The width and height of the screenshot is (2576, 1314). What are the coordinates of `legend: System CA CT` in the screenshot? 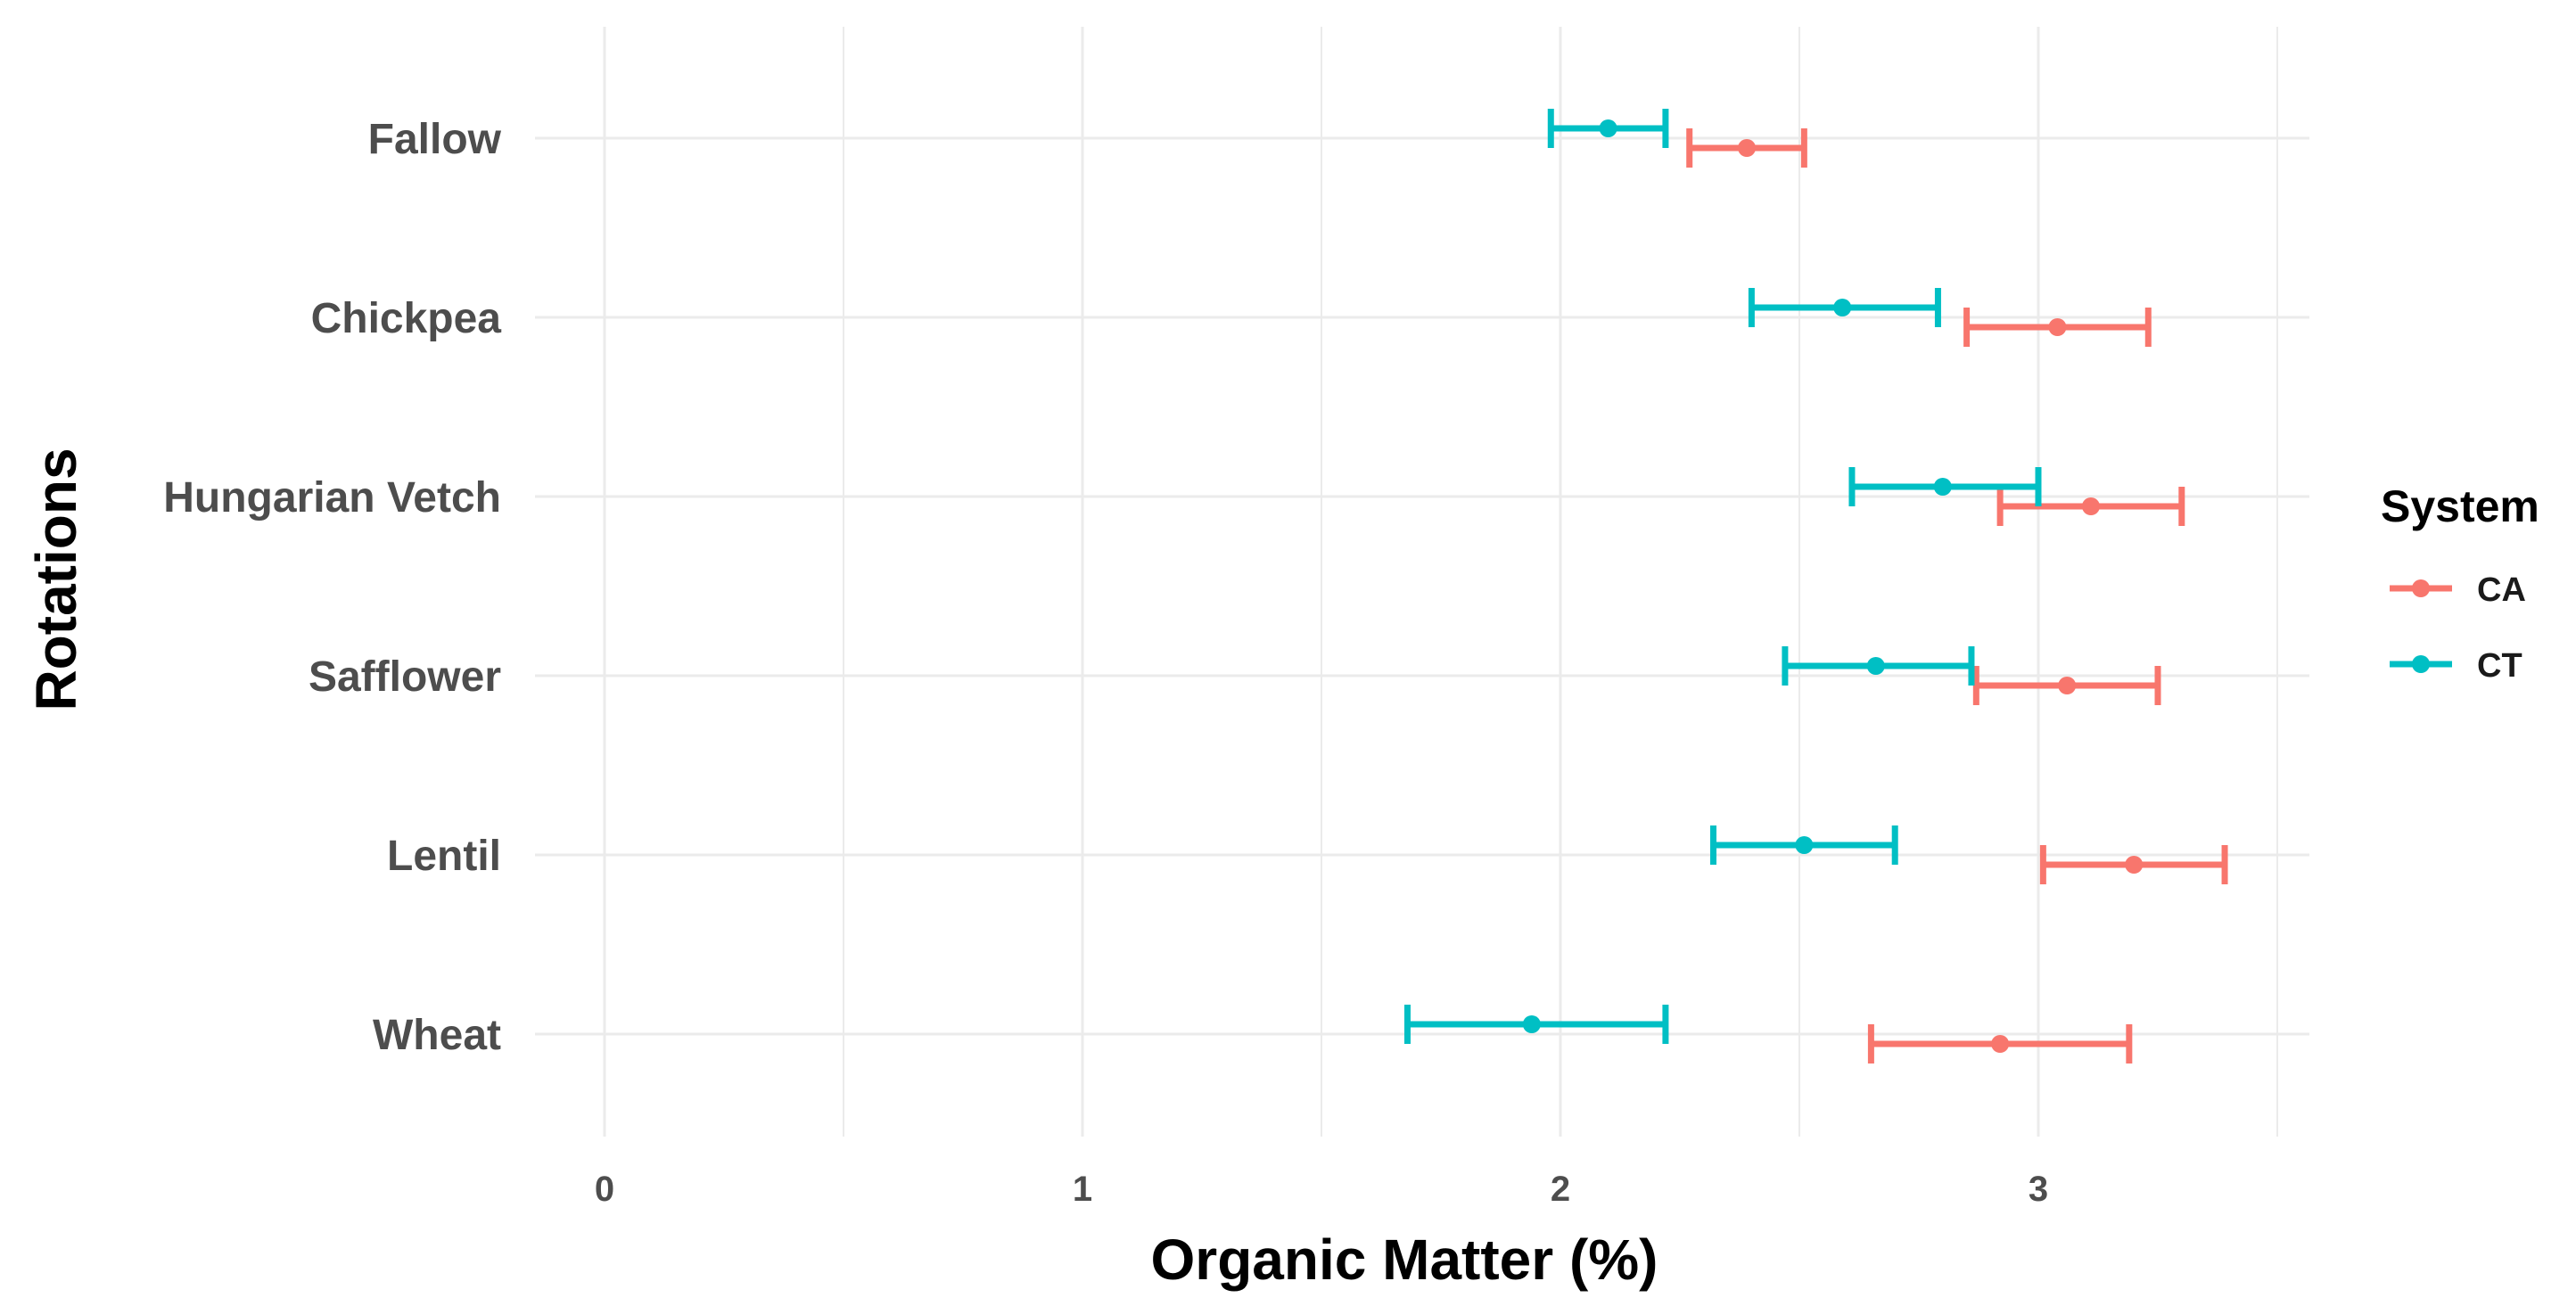 It's located at (2460, 583).